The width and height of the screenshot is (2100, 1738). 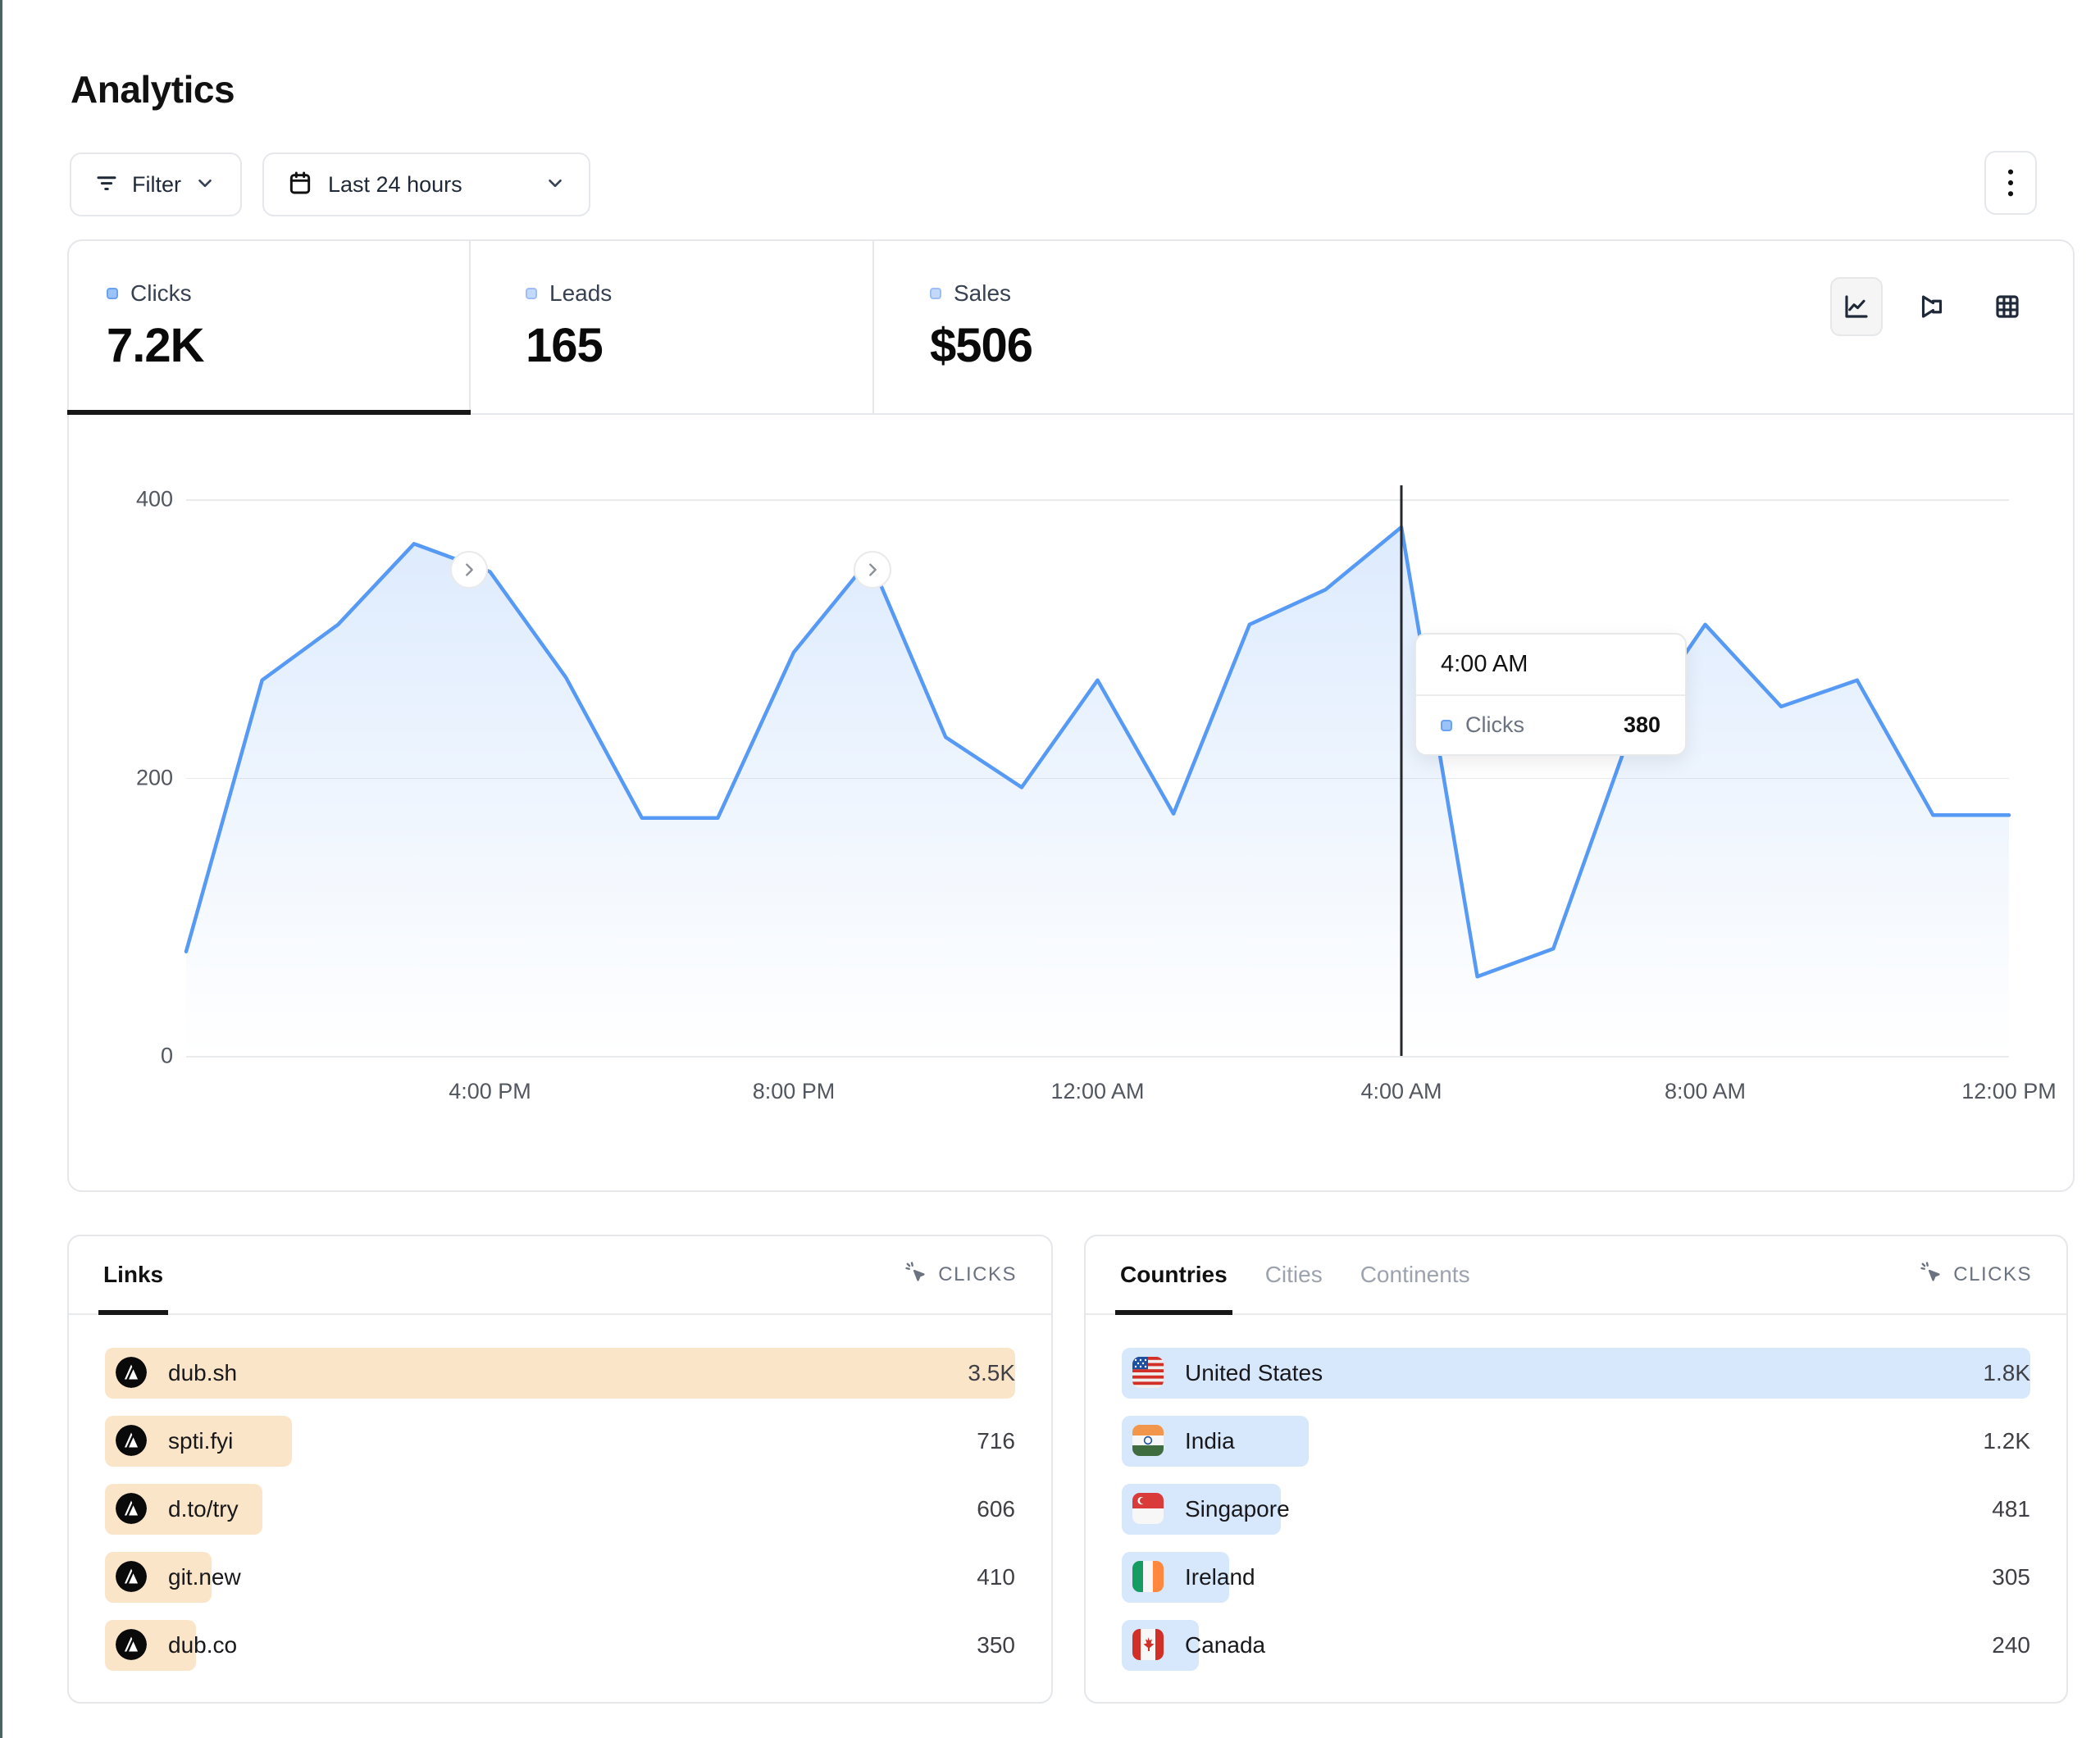 What do you see at coordinates (531, 293) in the screenshot?
I see `leads-legend-swatch-icon` at bounding box center [531, 293].